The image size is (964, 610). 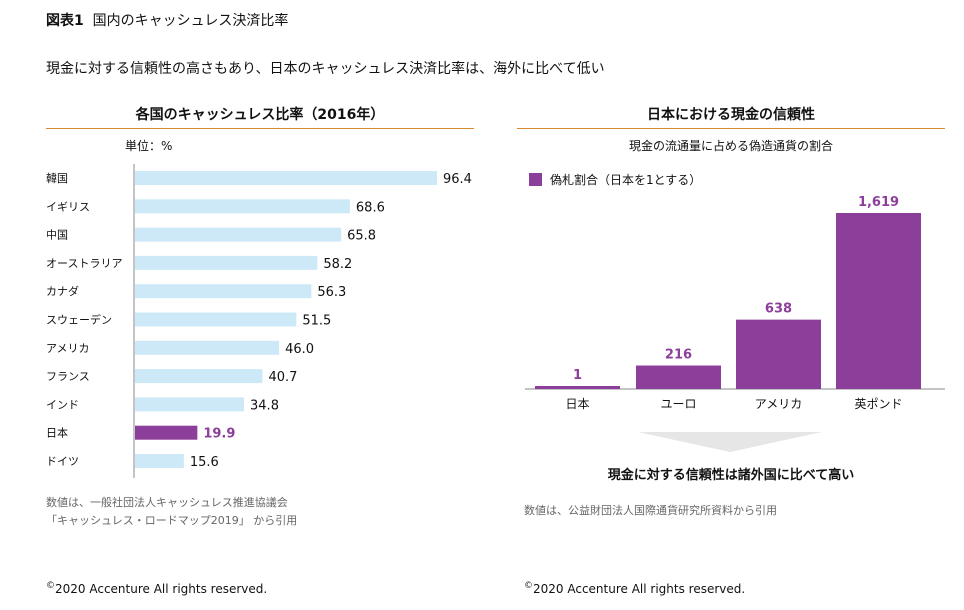 What do you see at coordinates (264, 405) in the screenshot?
I see `value-label: 34.8` at bounding box center [264, 405].